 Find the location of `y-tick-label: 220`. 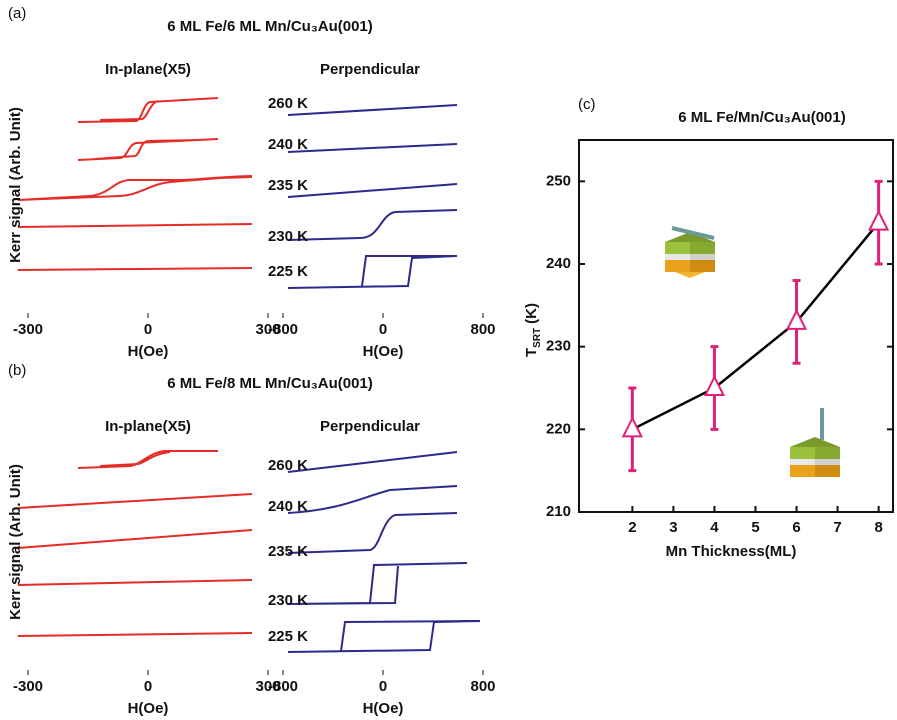

y-tick-label: 220 is located at coordinates (558, 428).